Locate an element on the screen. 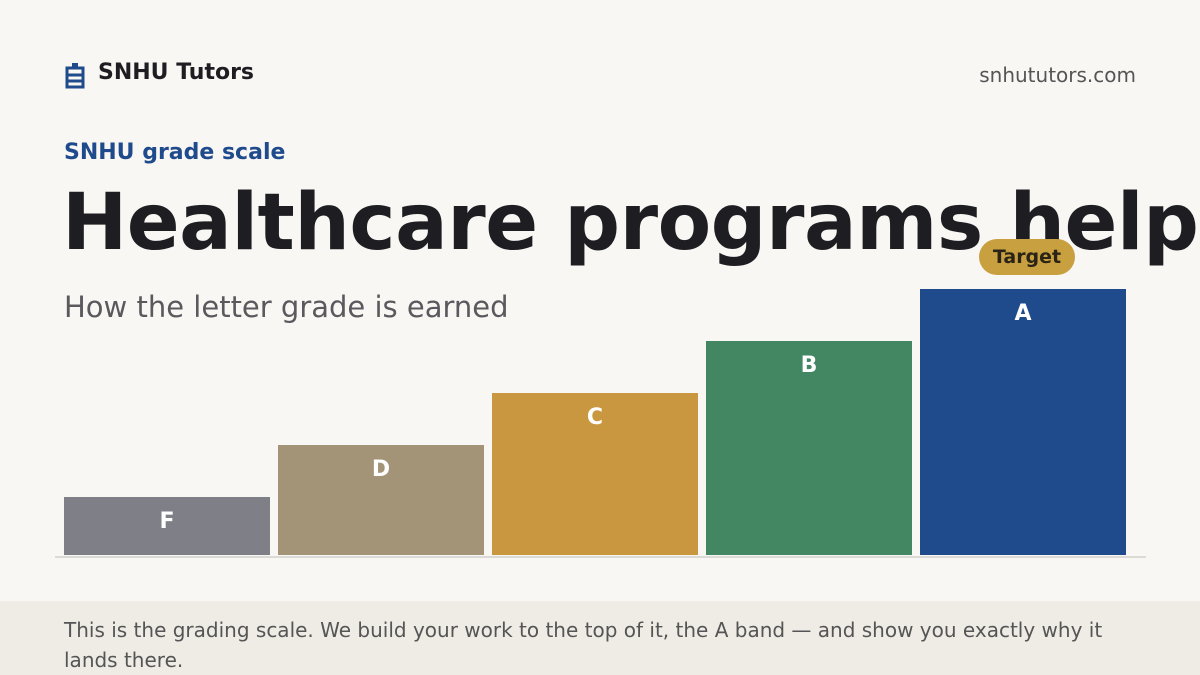 The width and height of the screenshot is (1200, 675). grade-step: B is located at coordinates (809, 448).